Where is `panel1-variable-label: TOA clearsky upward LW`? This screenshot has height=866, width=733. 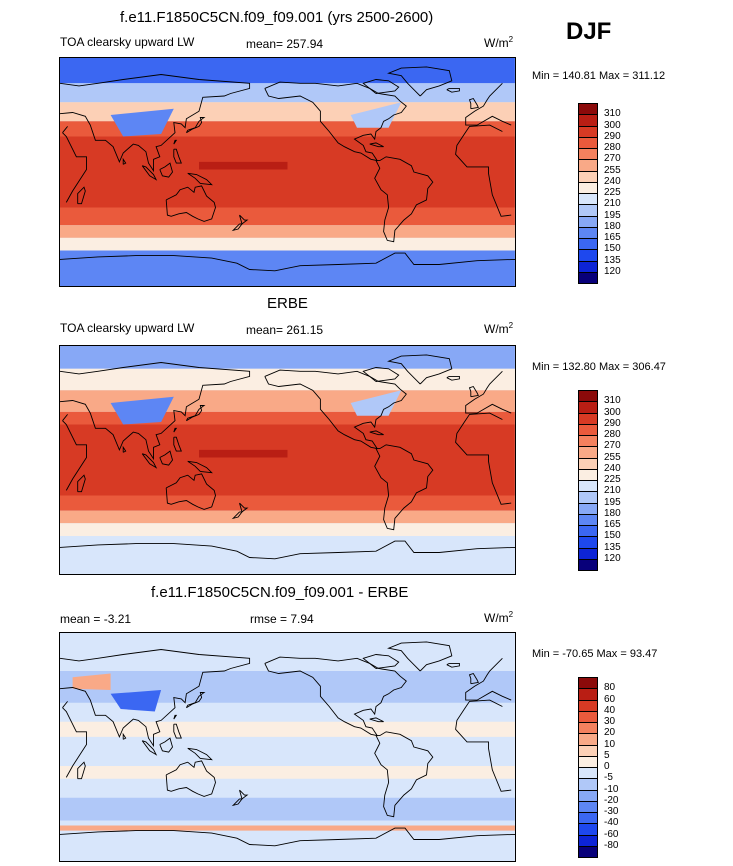
panel1-variable-label: TOA clearsky upward LW is located at coordinates (127, 42).